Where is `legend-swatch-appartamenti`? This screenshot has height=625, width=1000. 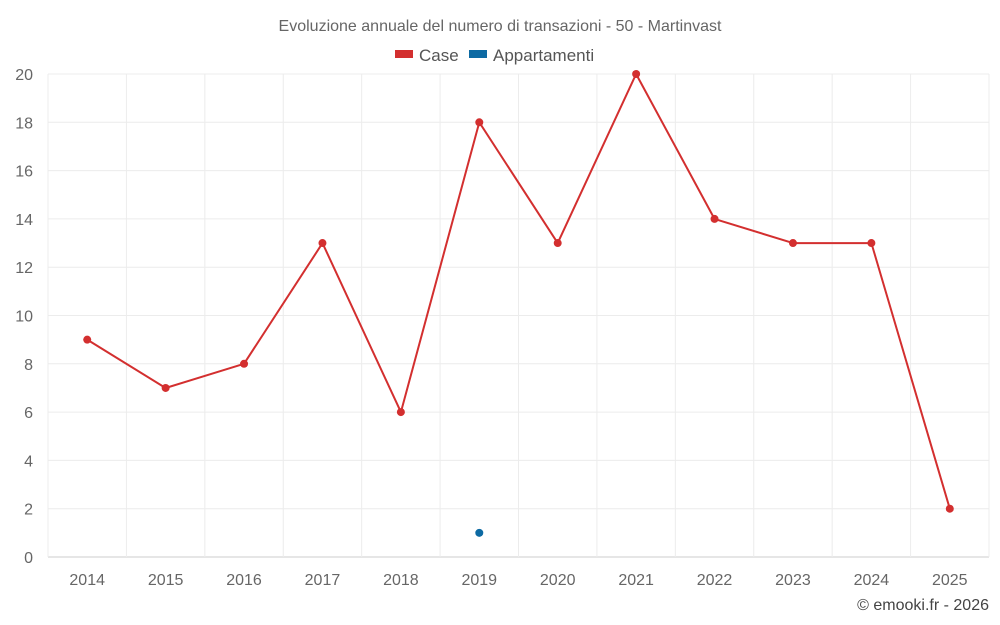 legend-swatch-appartamenti is located at coordinates (478, 54).